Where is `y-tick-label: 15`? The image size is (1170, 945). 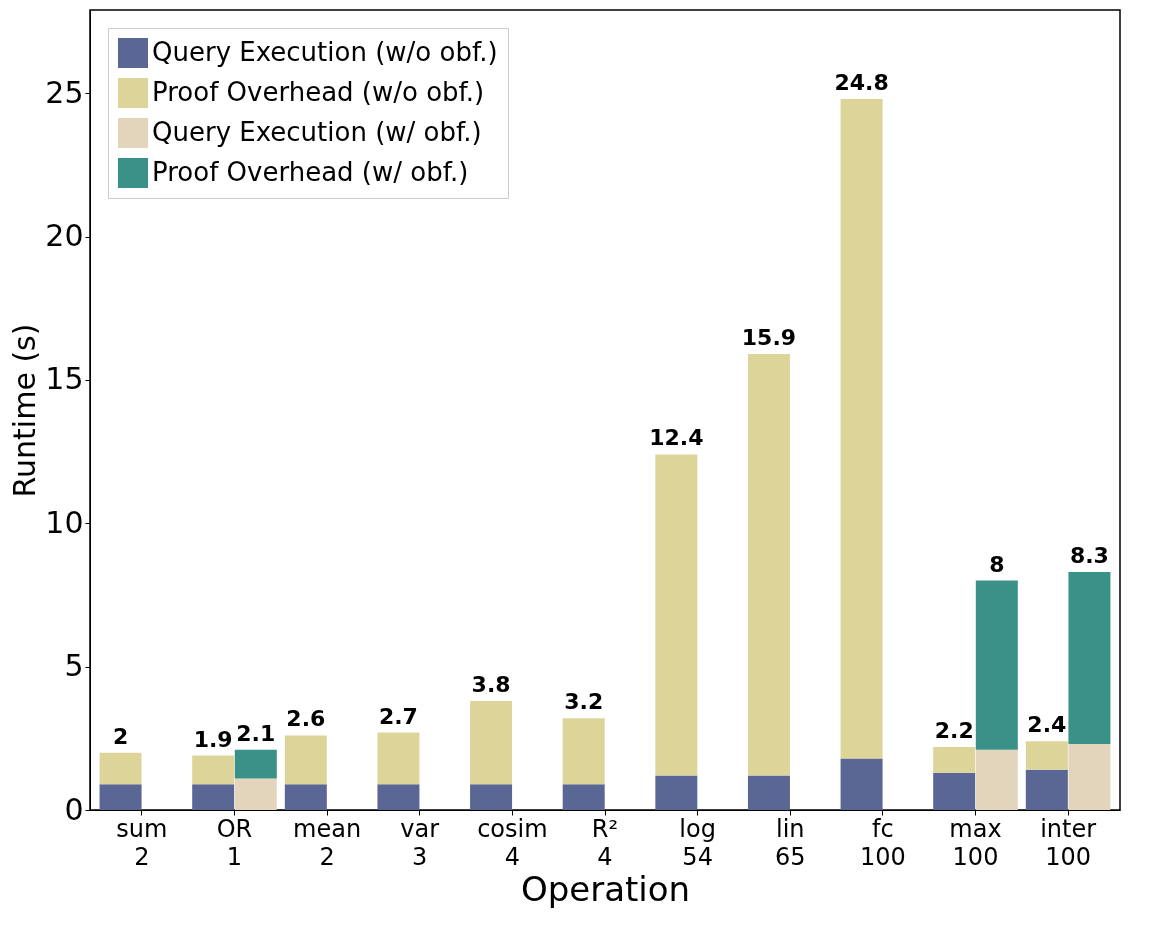 y-tick-label: 15 is located at coordinates (64, 379).